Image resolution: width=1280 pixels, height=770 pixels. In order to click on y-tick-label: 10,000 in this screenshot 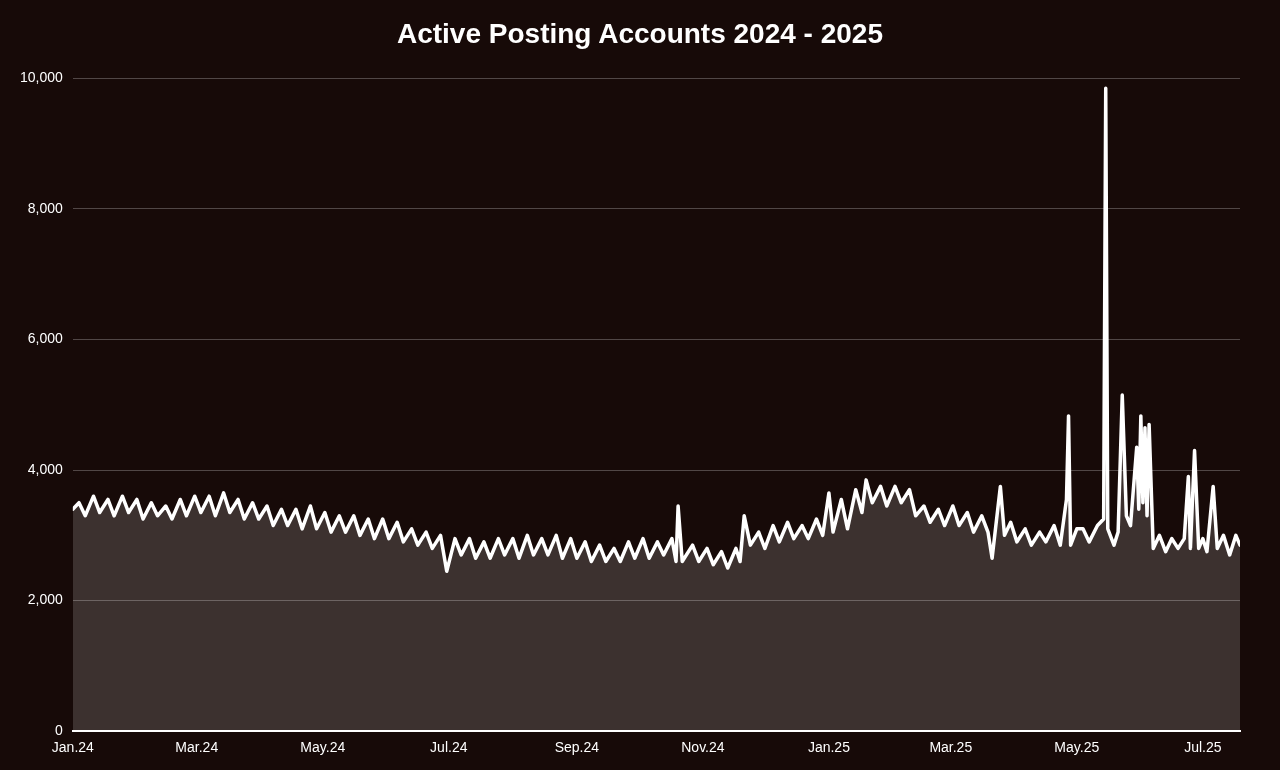, I will do `click(41, 77)`.